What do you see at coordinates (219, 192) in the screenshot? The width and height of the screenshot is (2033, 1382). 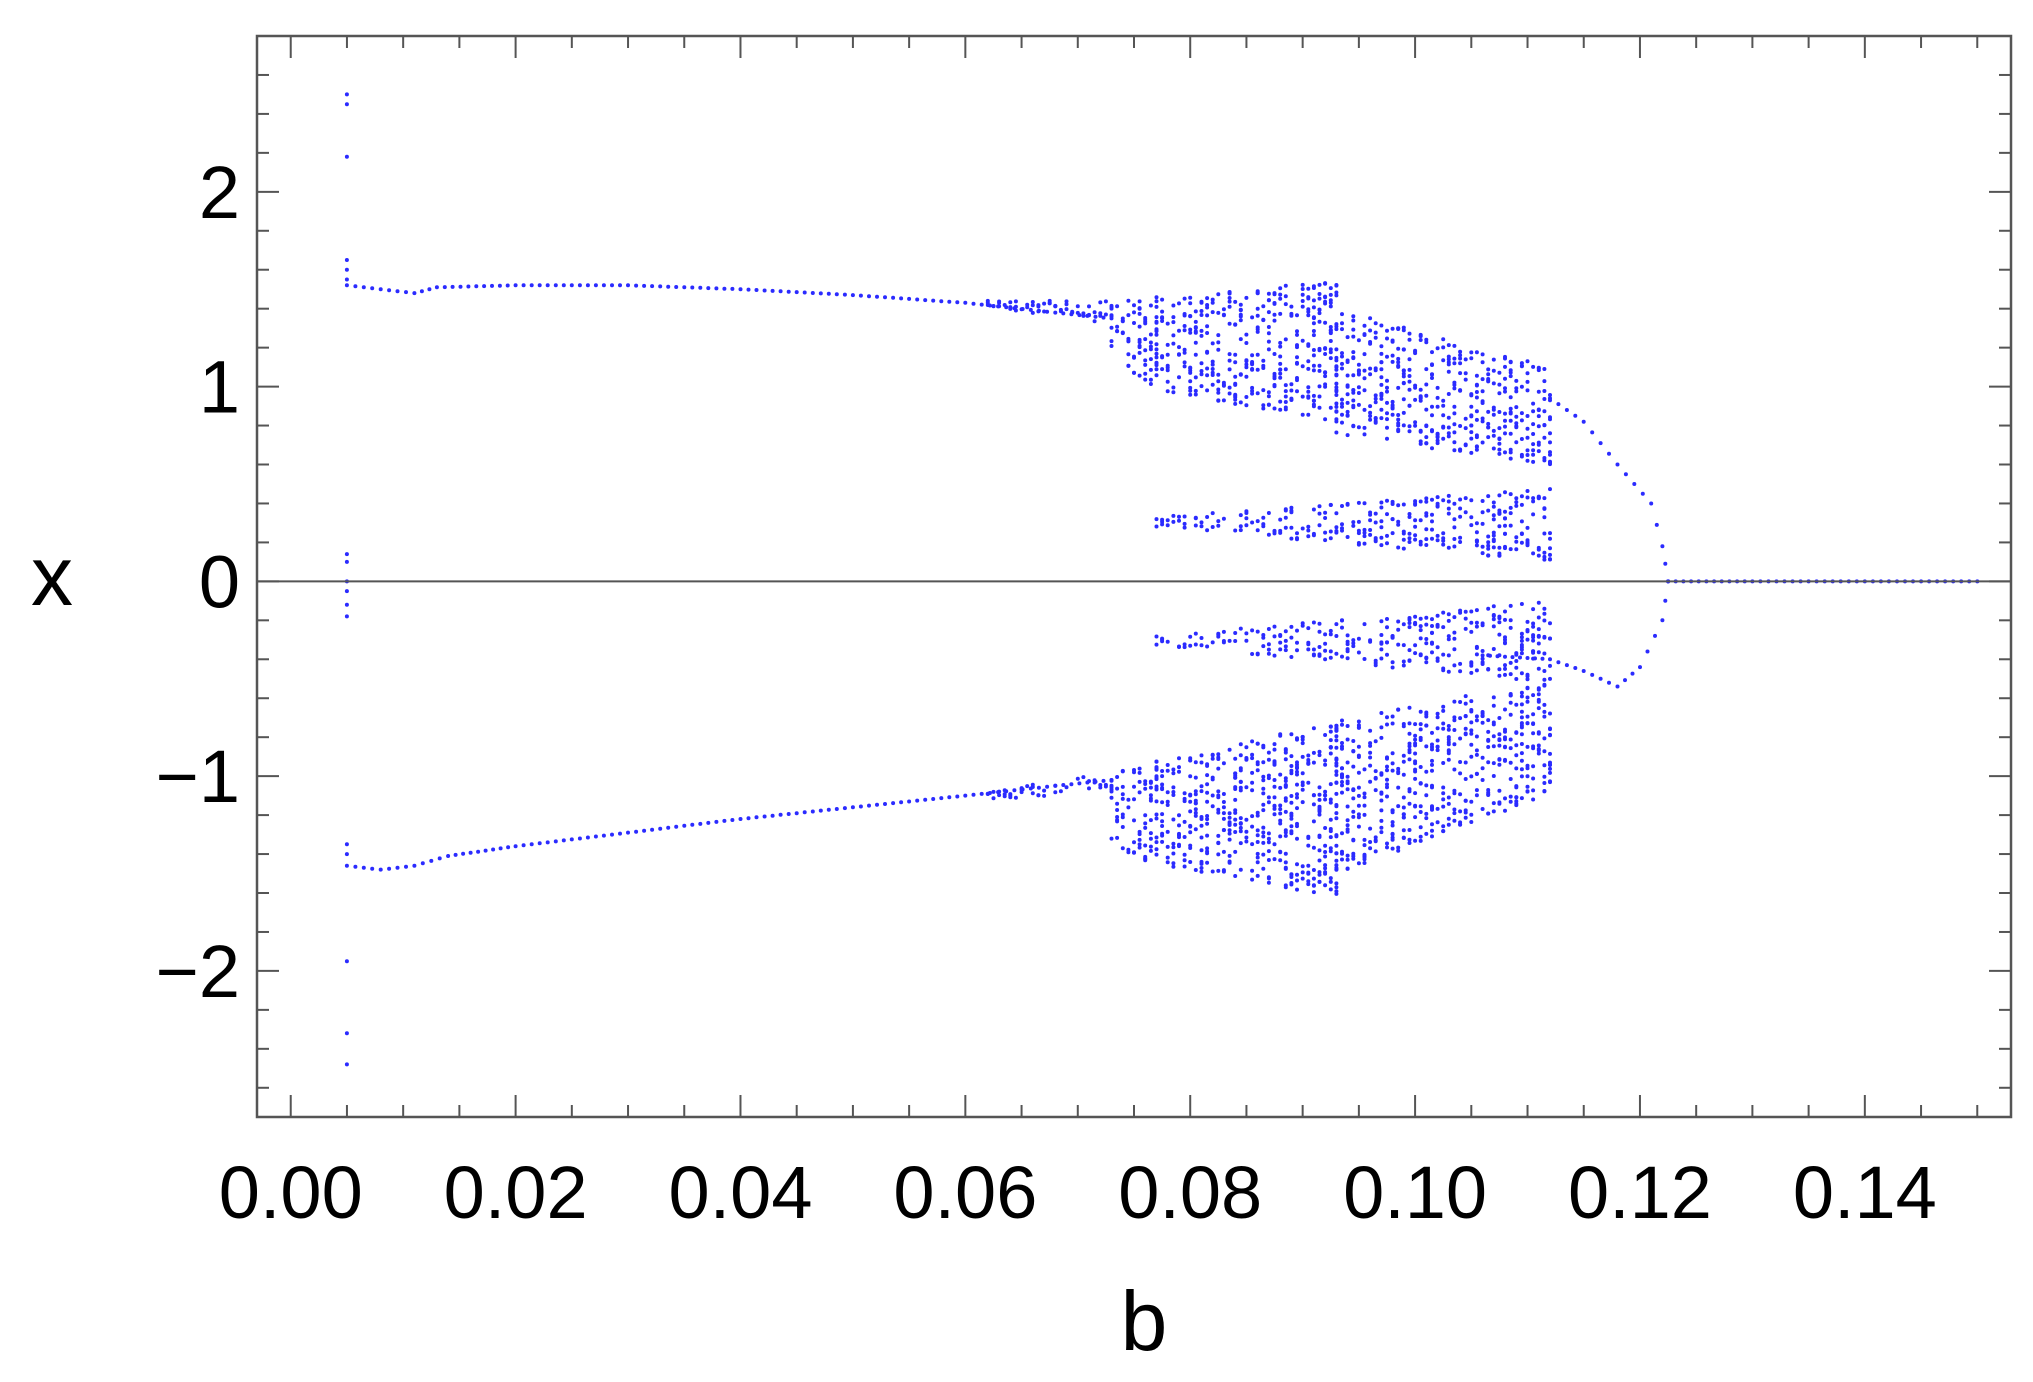 I see `y-tick-label: 2` at bounding box center [219, 192].